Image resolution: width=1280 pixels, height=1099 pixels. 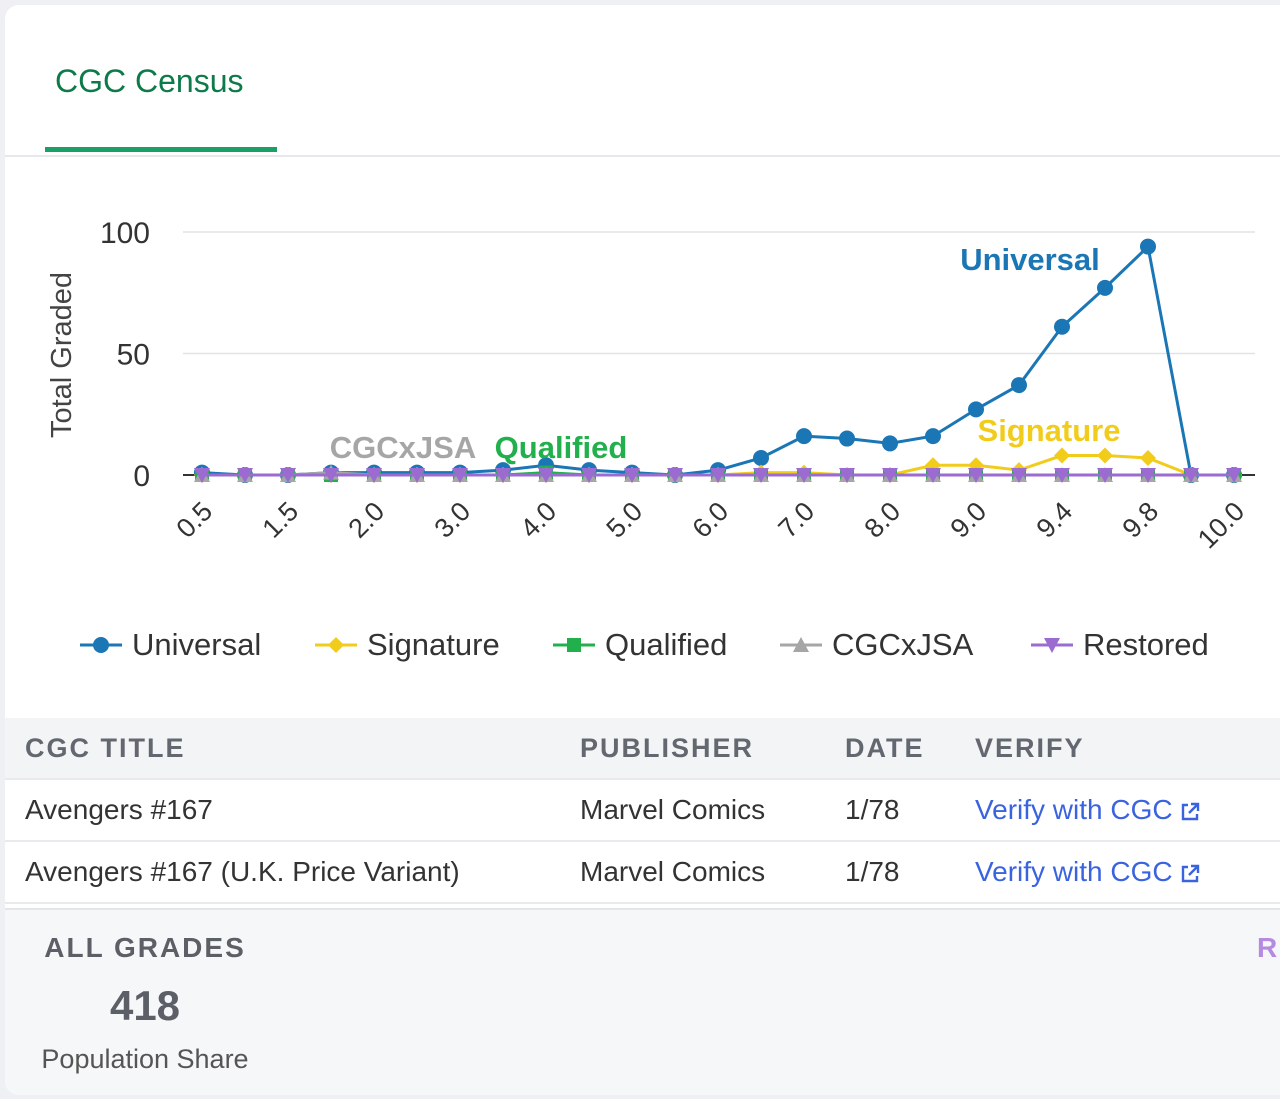 I want to click on annotation-qualified: Qualified, so click(x=561, y=447).